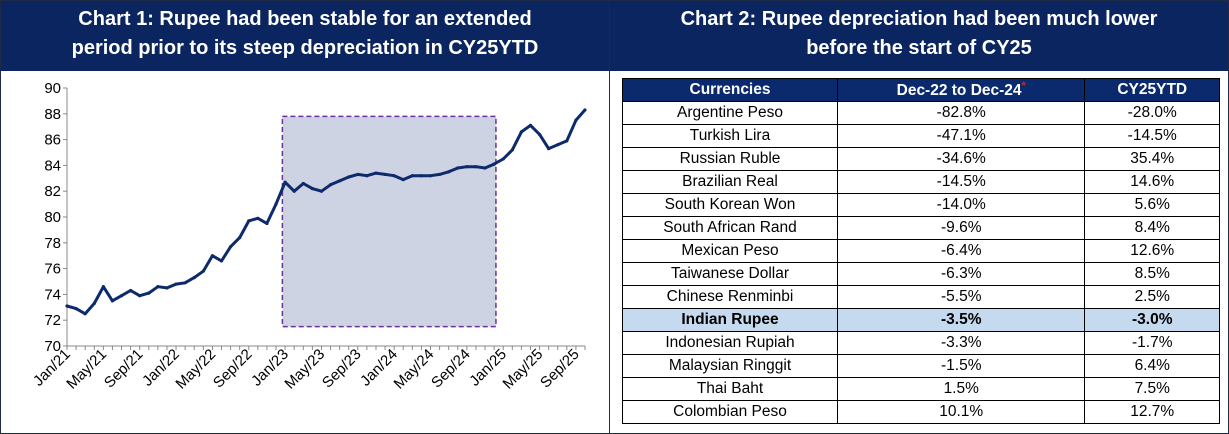  I want to click on currency-cell: Chinese Renminbi, so click(730, 297).